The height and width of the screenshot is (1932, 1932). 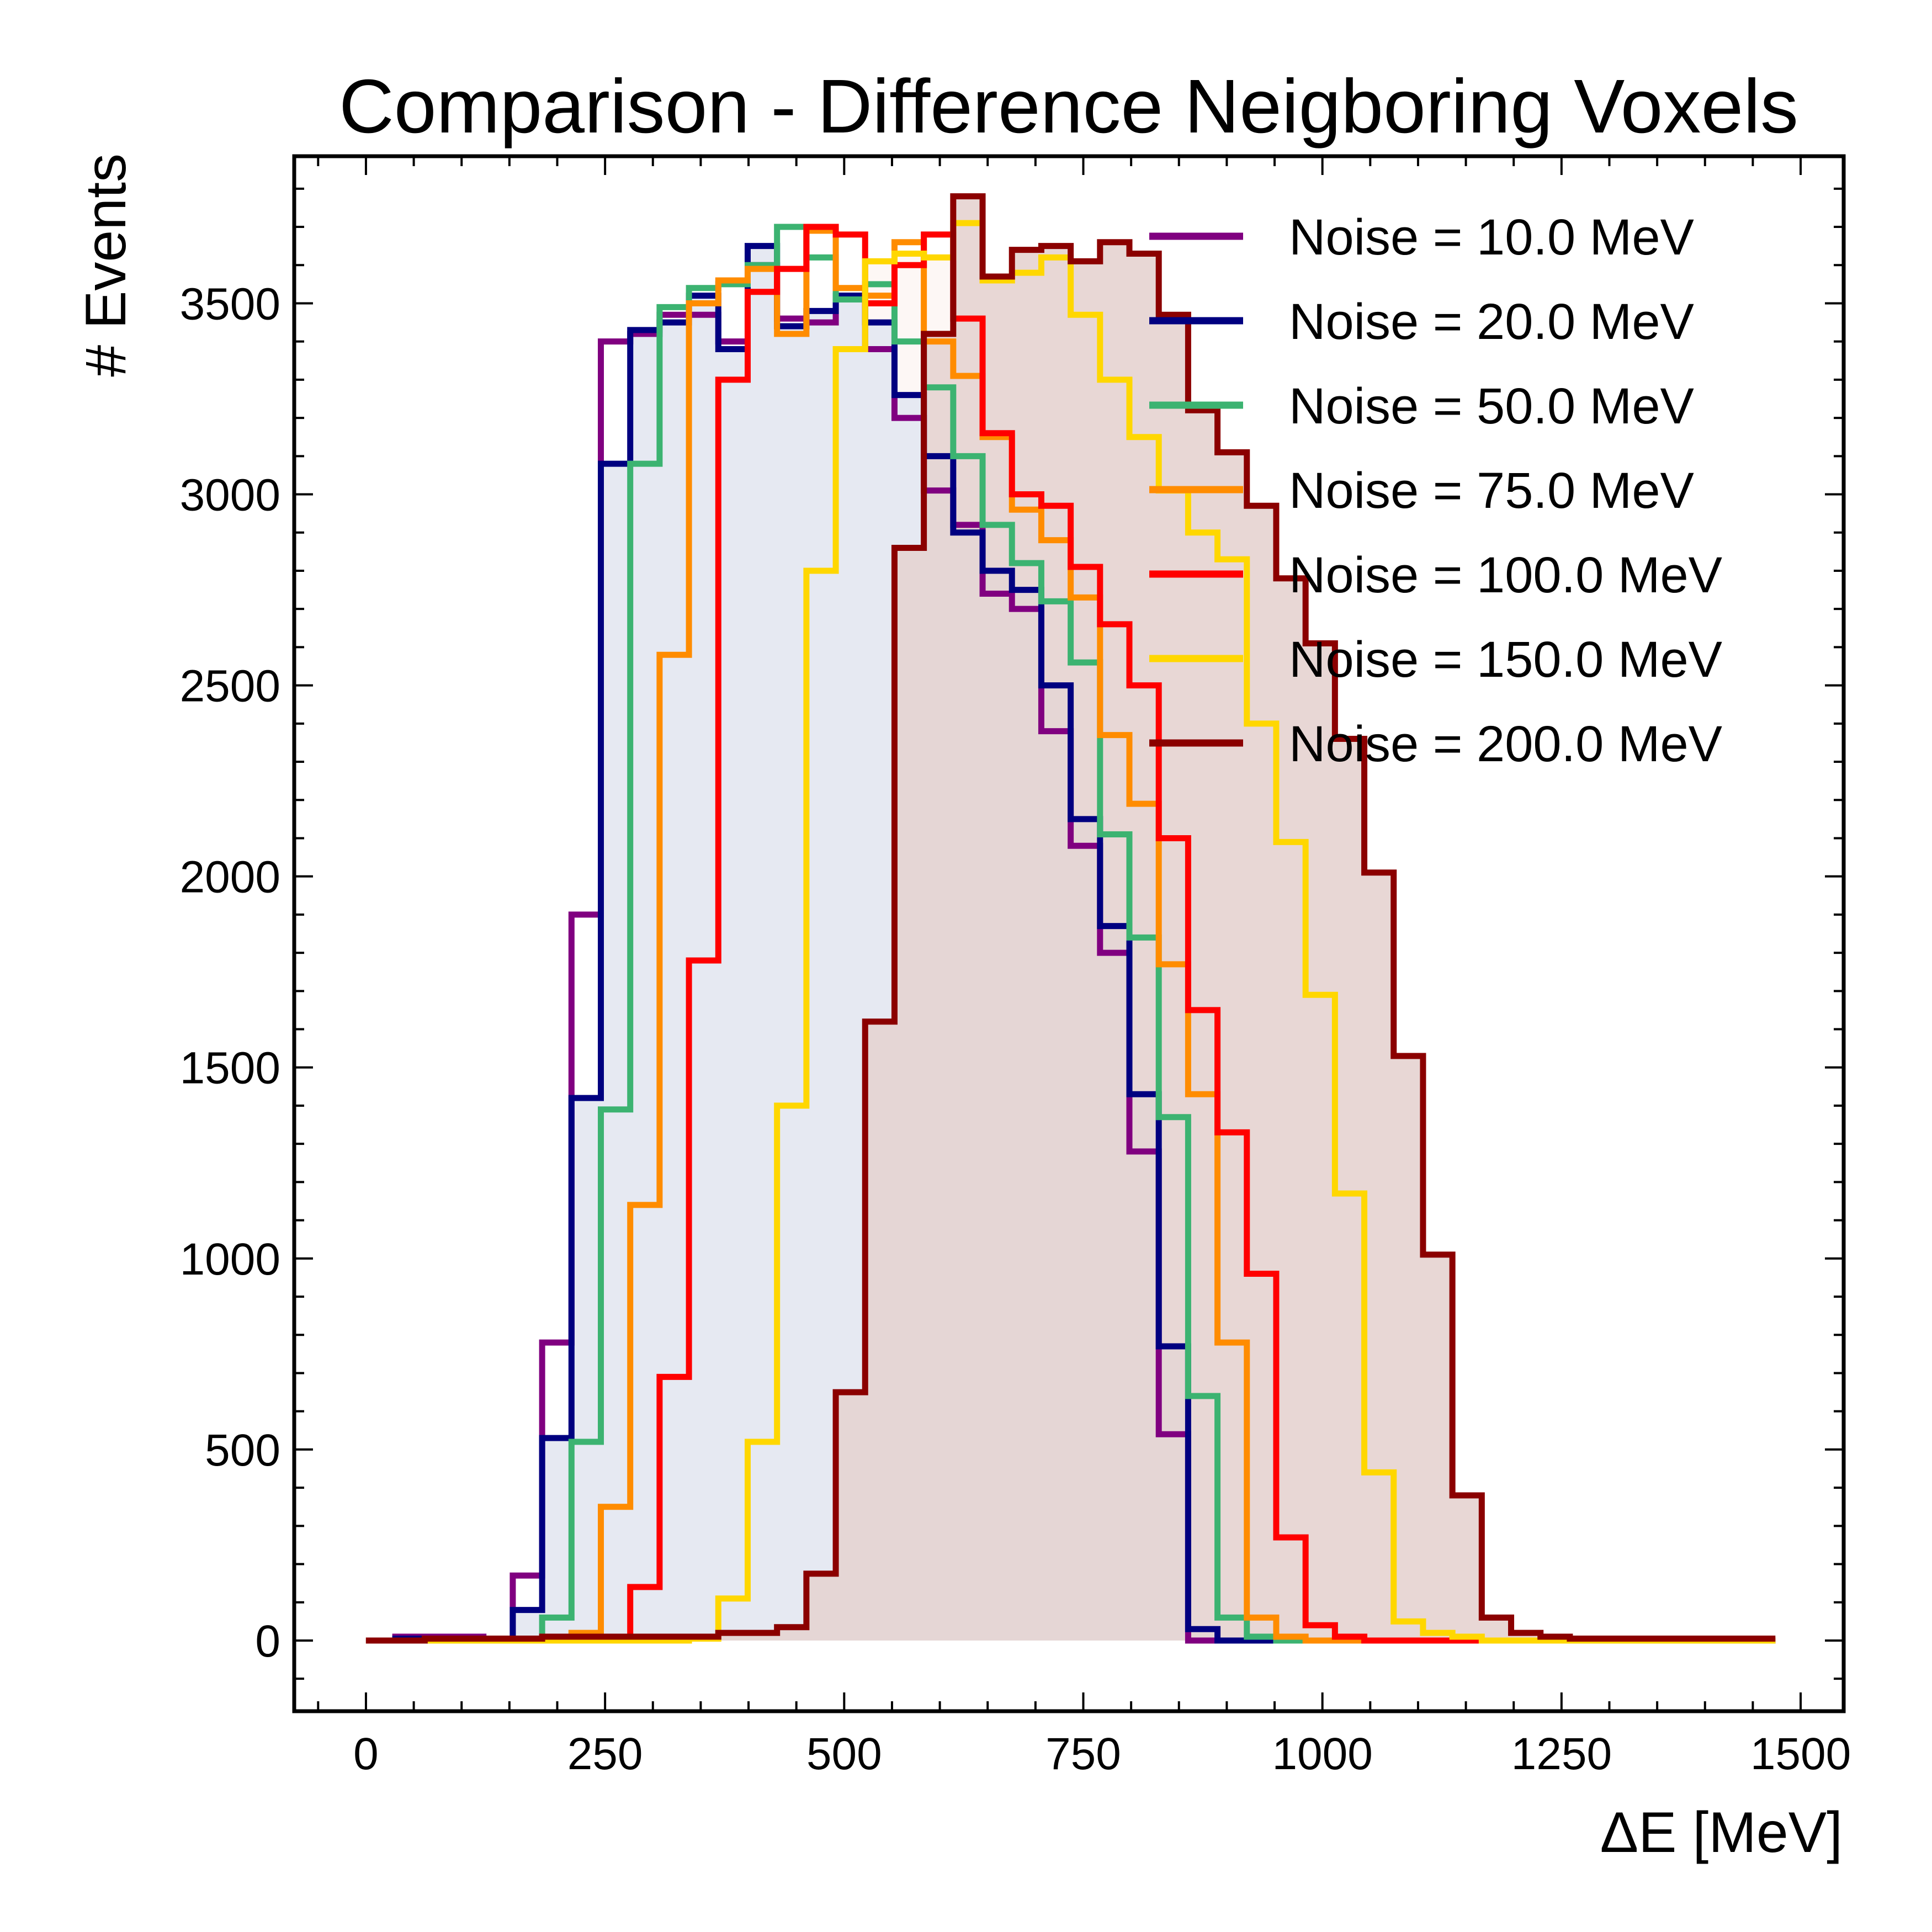 What do you see at coordinates (1800, 1754) in the screenshot?
I see `x-tick-label: 1500` at bounding box center [1800, 1754].